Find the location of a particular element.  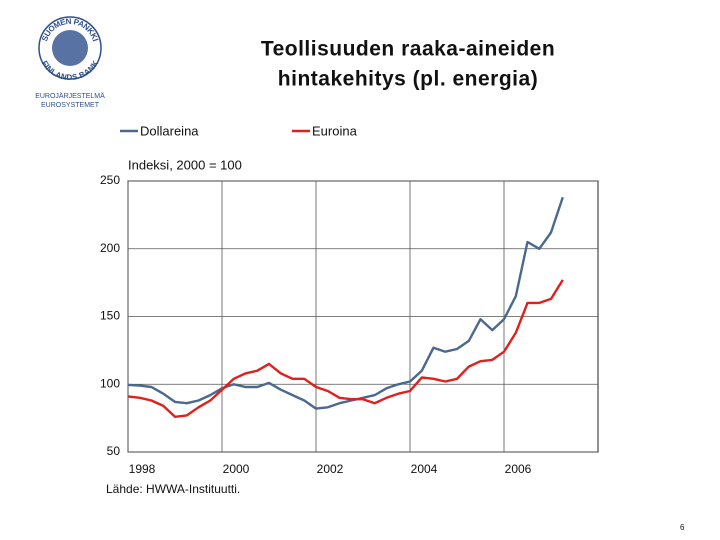

legend-label: Euroina is located at coordinates (335, 130).